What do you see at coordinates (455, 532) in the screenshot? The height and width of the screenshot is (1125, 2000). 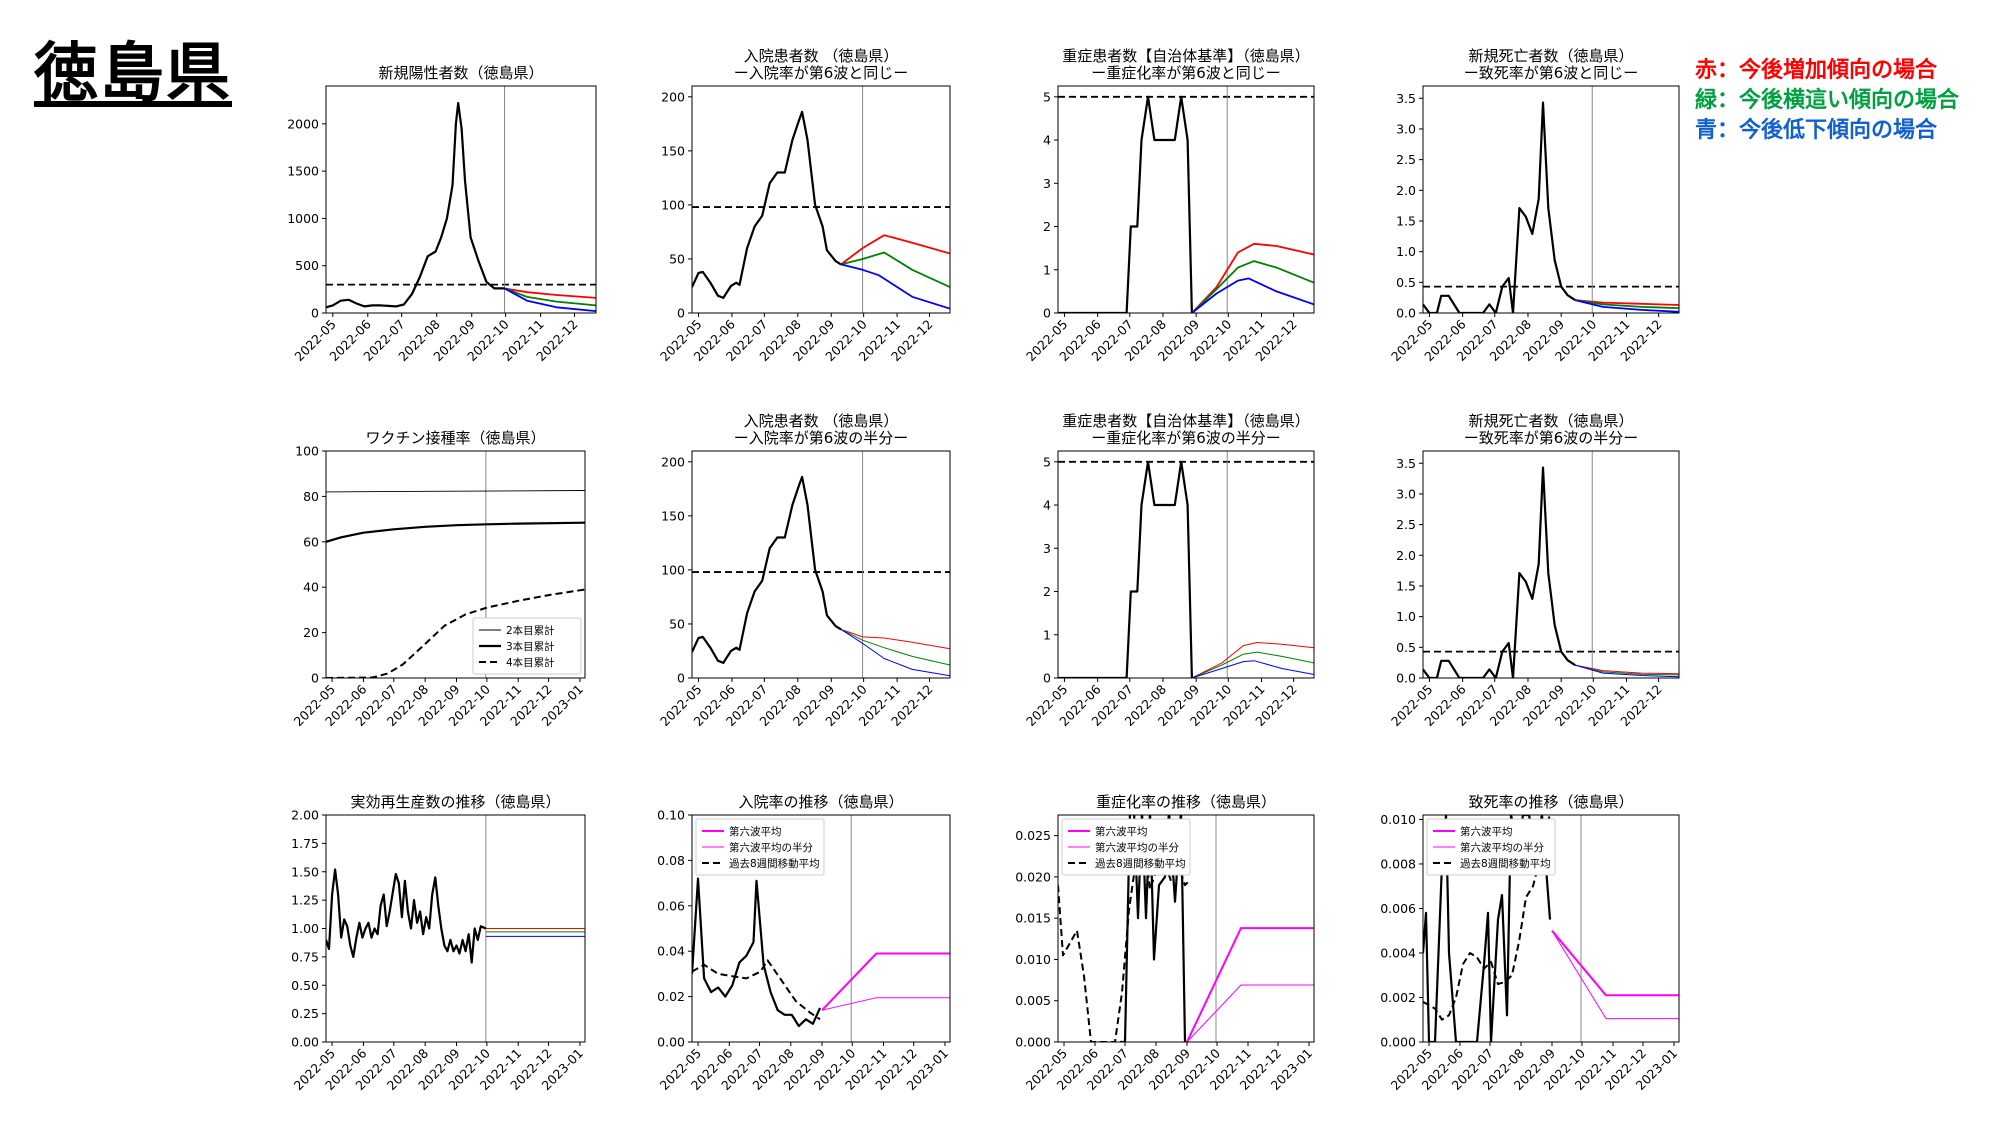 I see `series-line-thick` at bounding box center [455, 532].